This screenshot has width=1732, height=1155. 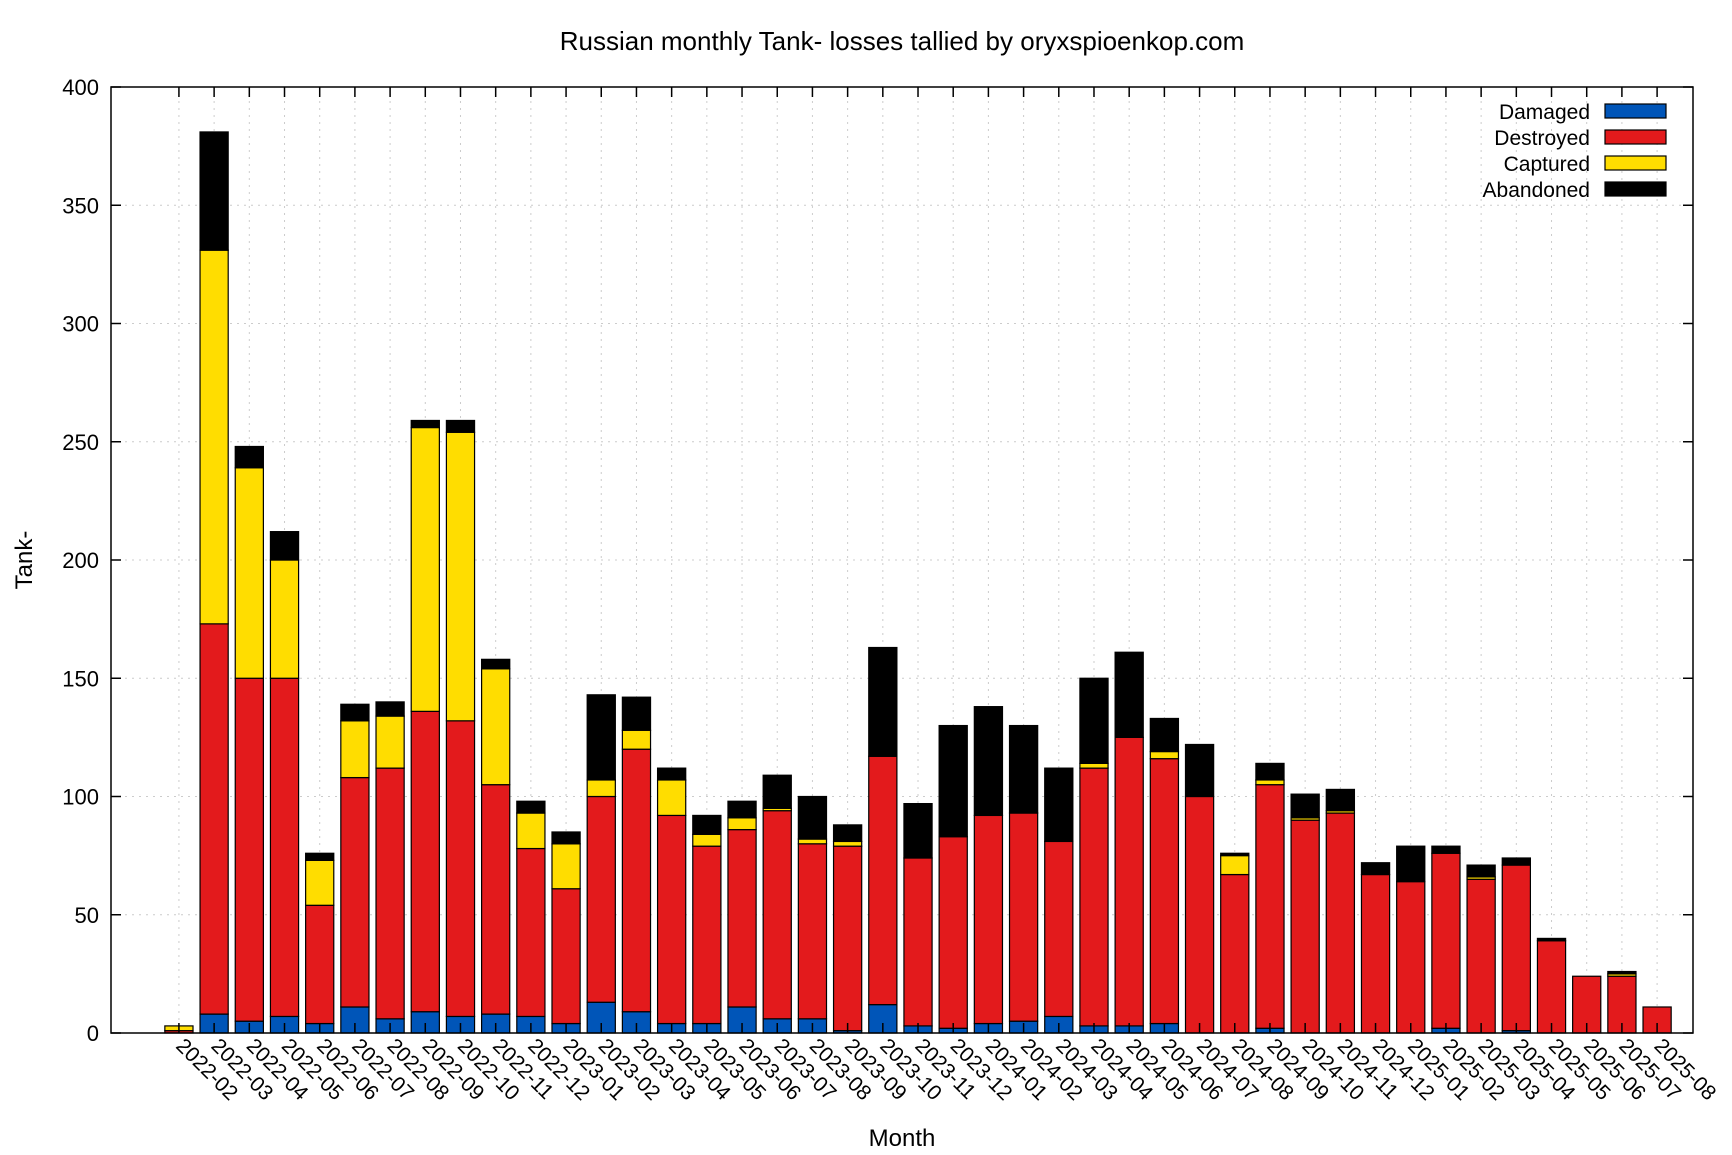 I want to click on y-tick-label: 350, so click(x=80, y=205).